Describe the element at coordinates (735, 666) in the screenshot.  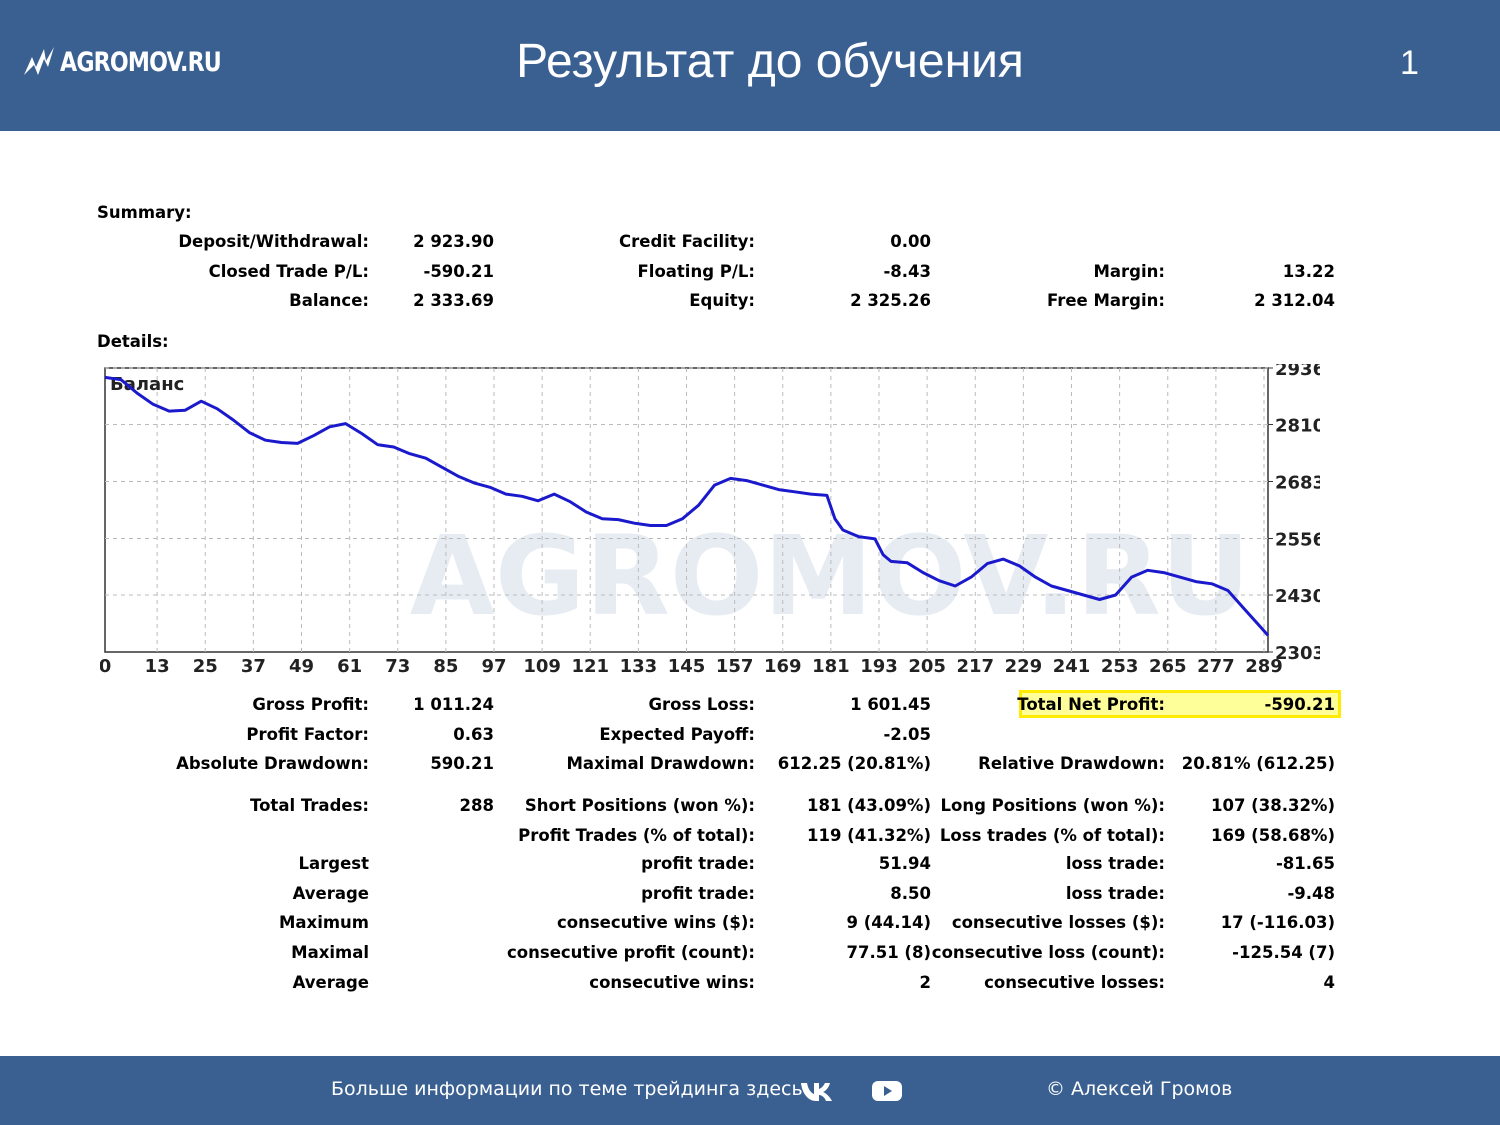
I see `x-tick-label: 157` at that location.